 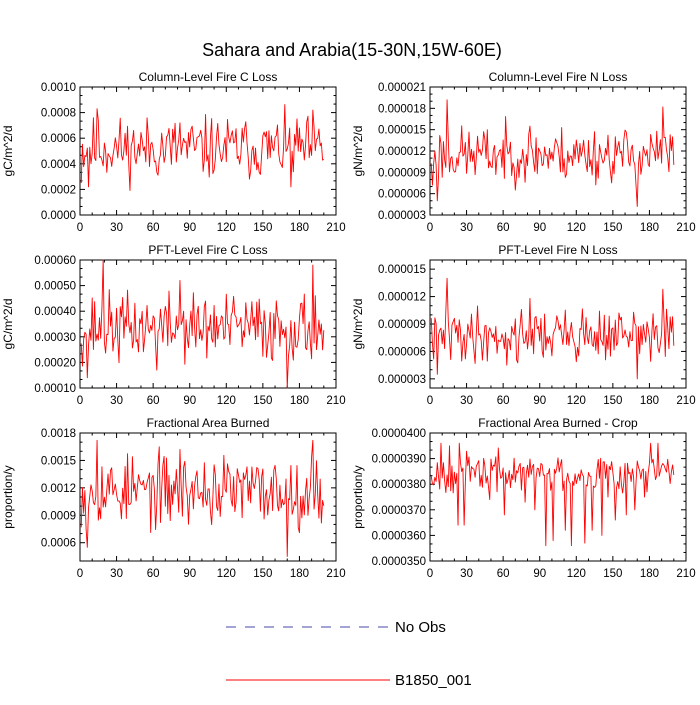 What do you see at coordinates (58, 489) in the screenshot?
I see `y-tick-label: 0.0012` at bounding box center [58, 489].